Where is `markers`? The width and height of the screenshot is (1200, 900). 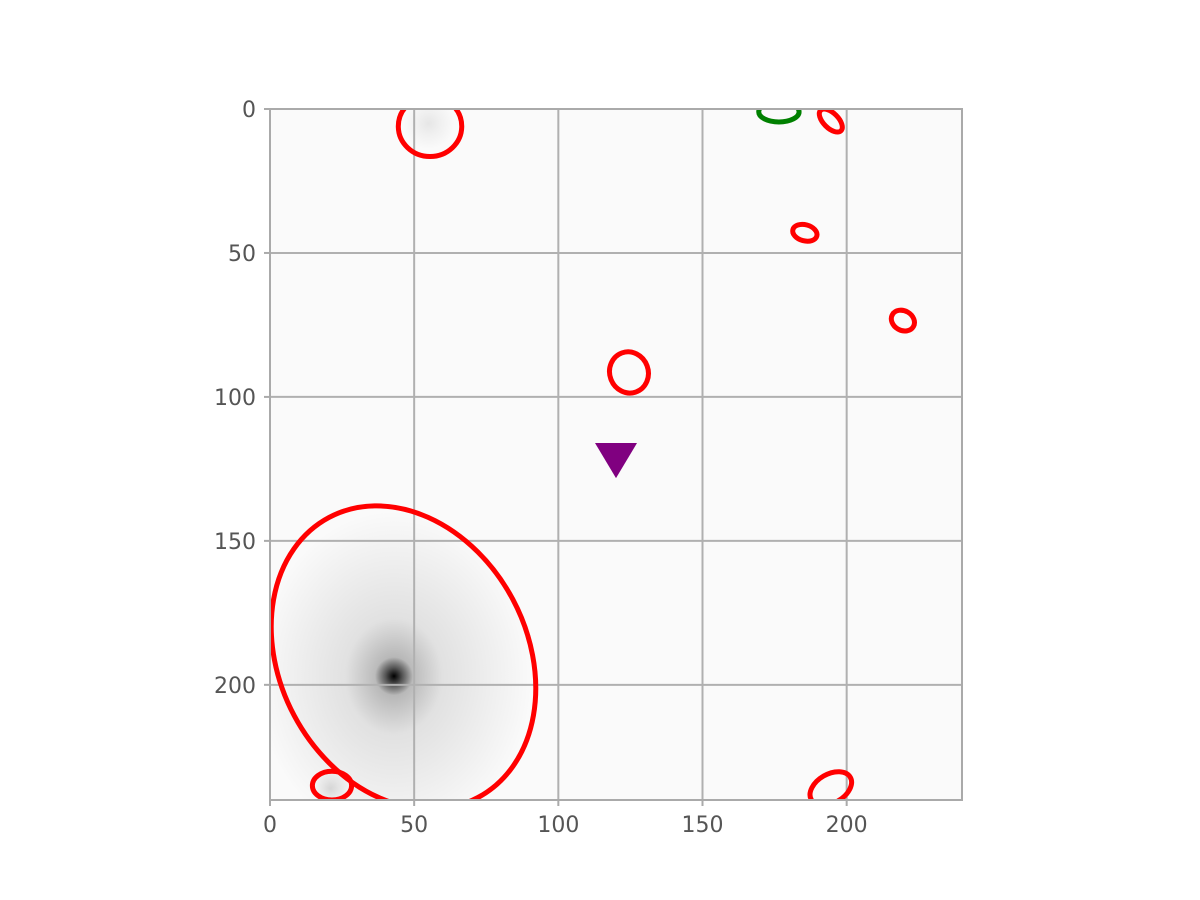 markers is located at coordinates (616, 461).